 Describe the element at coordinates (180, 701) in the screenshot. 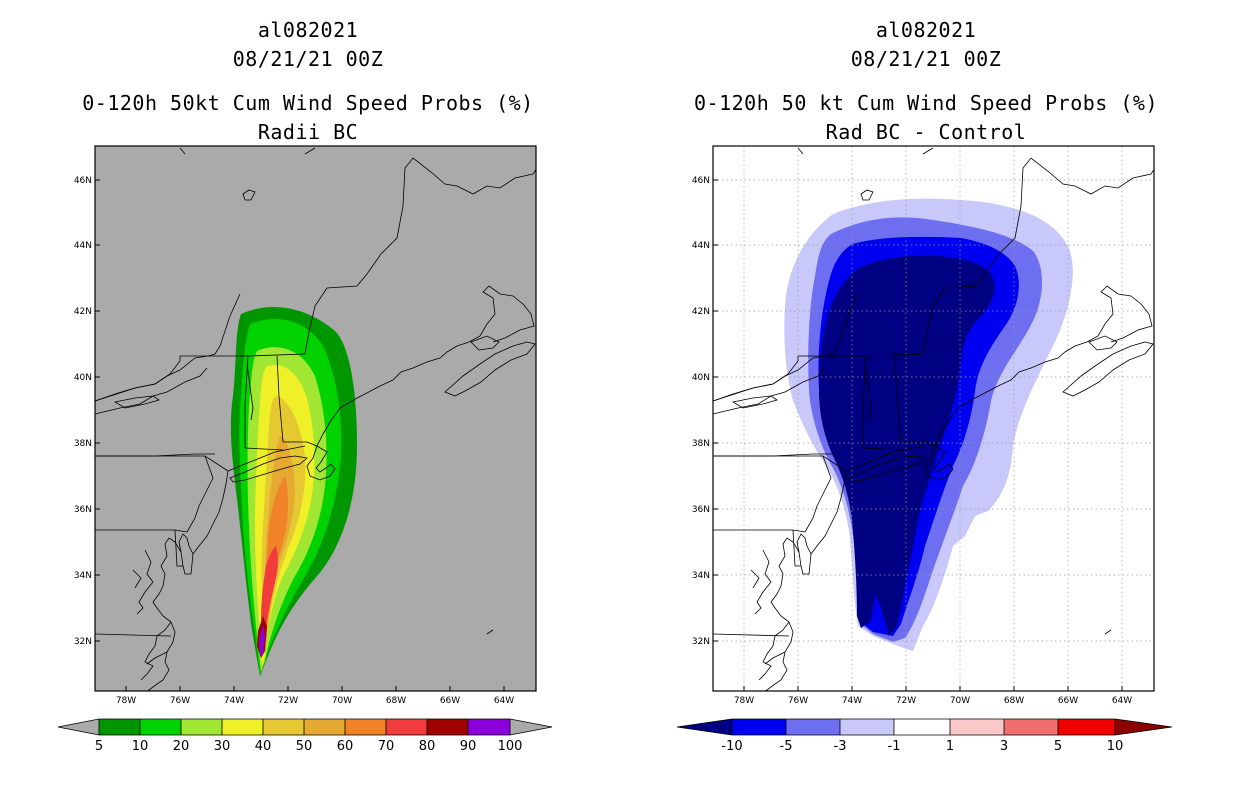

I see `left-lon-label: 76W` at that location.